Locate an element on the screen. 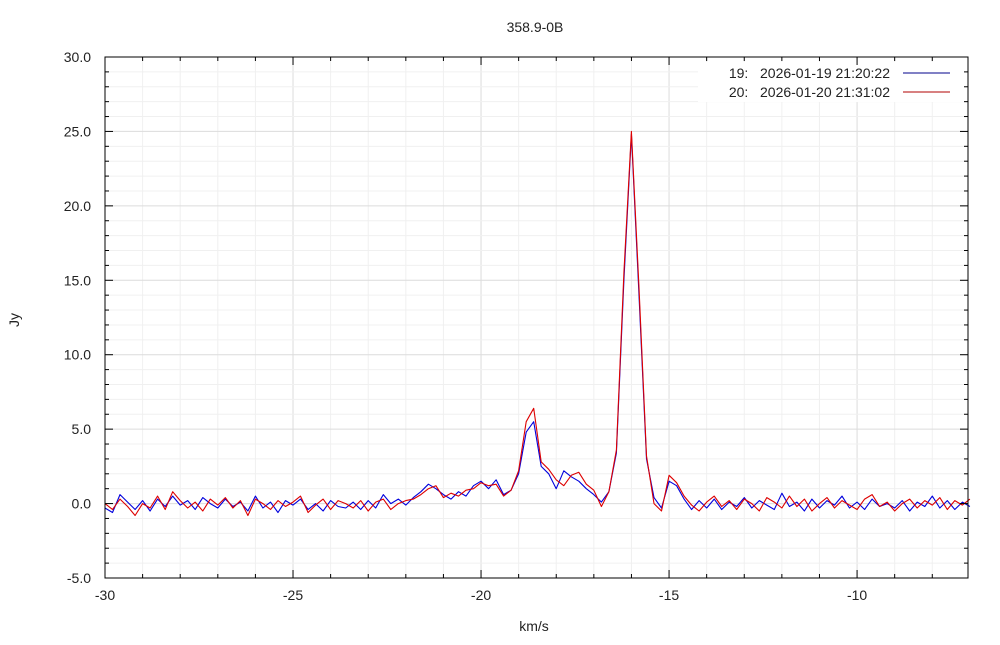  y-tick-label: 20.0 is located at coordinates (77, 206).